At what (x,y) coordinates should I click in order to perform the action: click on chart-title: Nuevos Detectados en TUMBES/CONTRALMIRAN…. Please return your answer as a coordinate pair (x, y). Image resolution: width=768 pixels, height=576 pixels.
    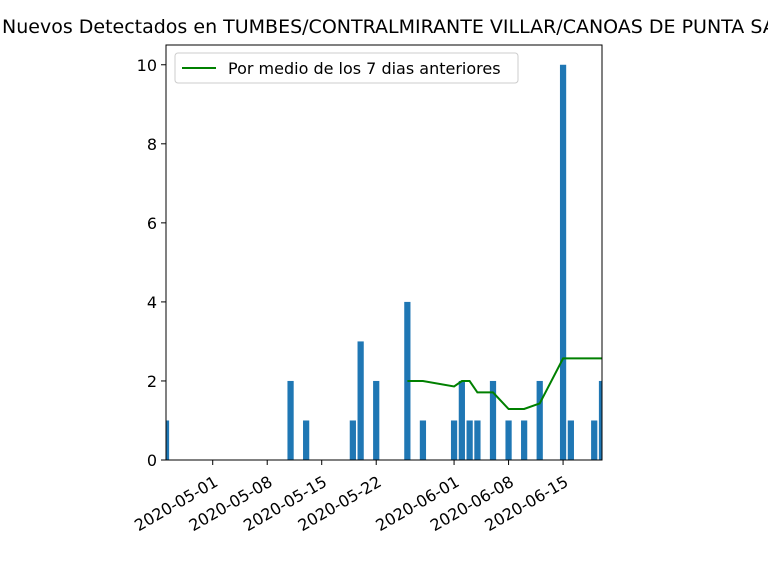
    Looking at the image, I should click on (385, 27).